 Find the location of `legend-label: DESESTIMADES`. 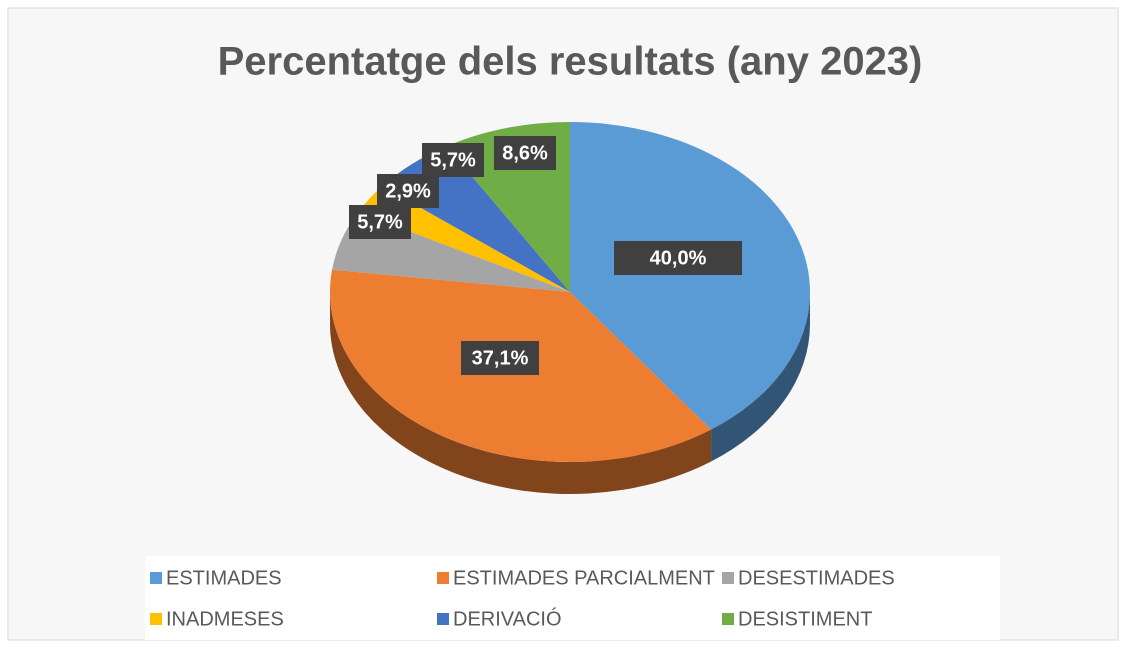

legend-label: DESESTIMADES is located at coordinates (816, 578).